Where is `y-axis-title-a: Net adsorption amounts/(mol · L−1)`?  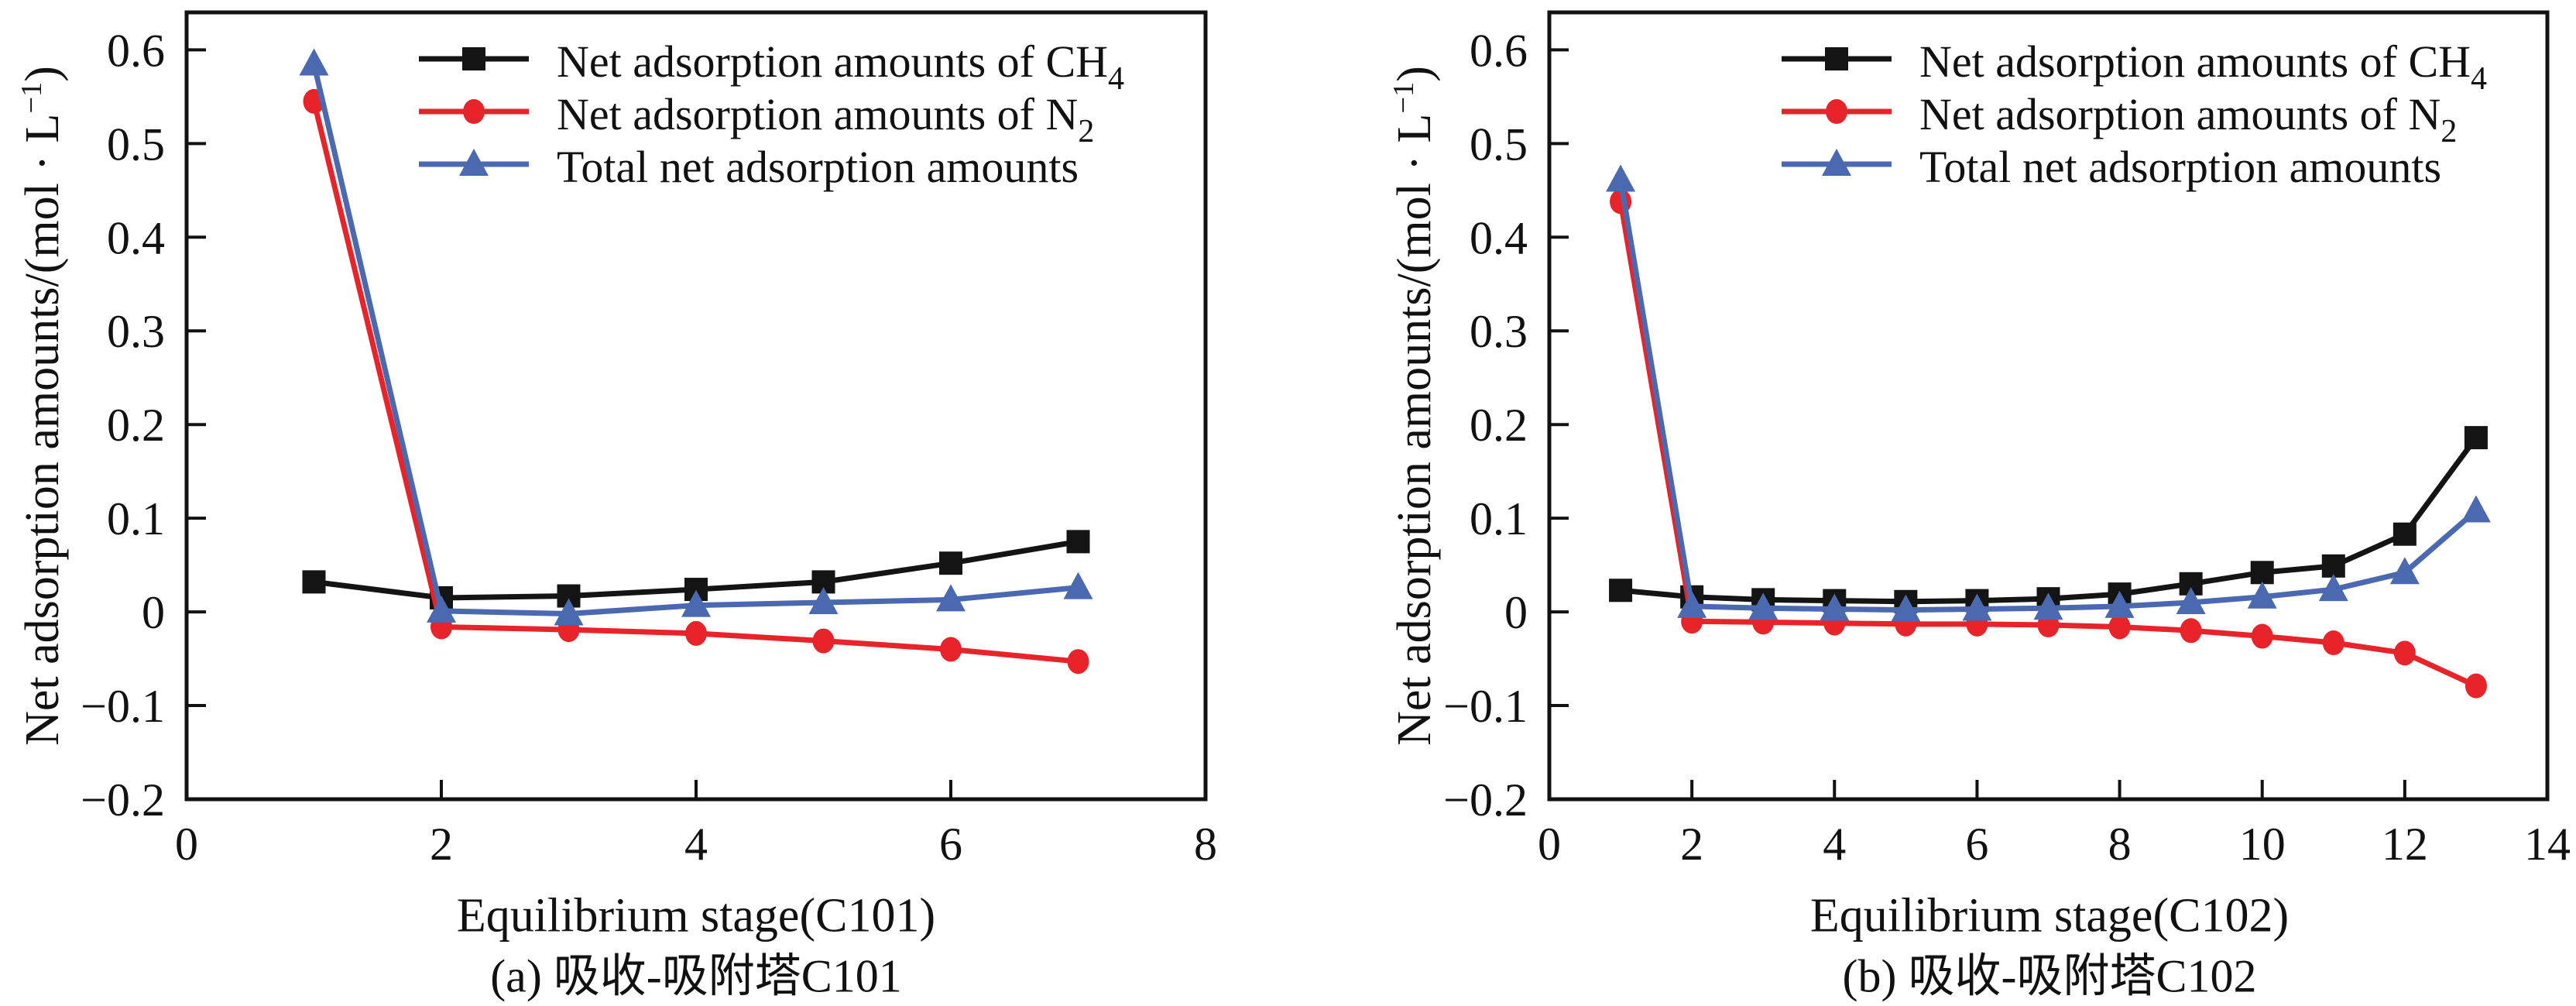 y-axis-title-a: Net adsorption amounts/(mol · L−1) is located at coordinates (42, 406).